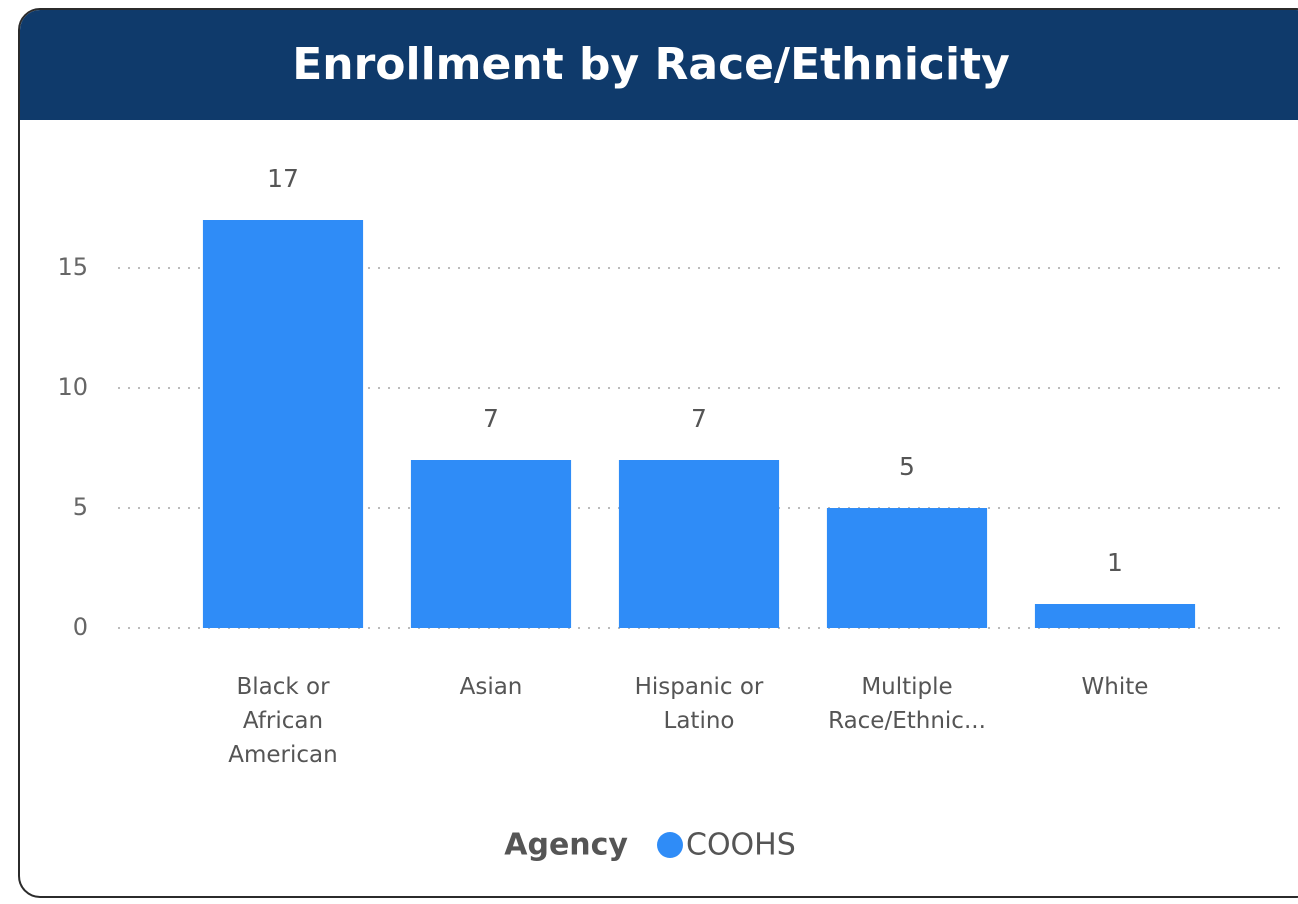 The height and width of the screenshot is (904, 1298). Describe the element at coordinates (491, 687) in the screenshot. I see `x-tick-label: Asian` at that location.